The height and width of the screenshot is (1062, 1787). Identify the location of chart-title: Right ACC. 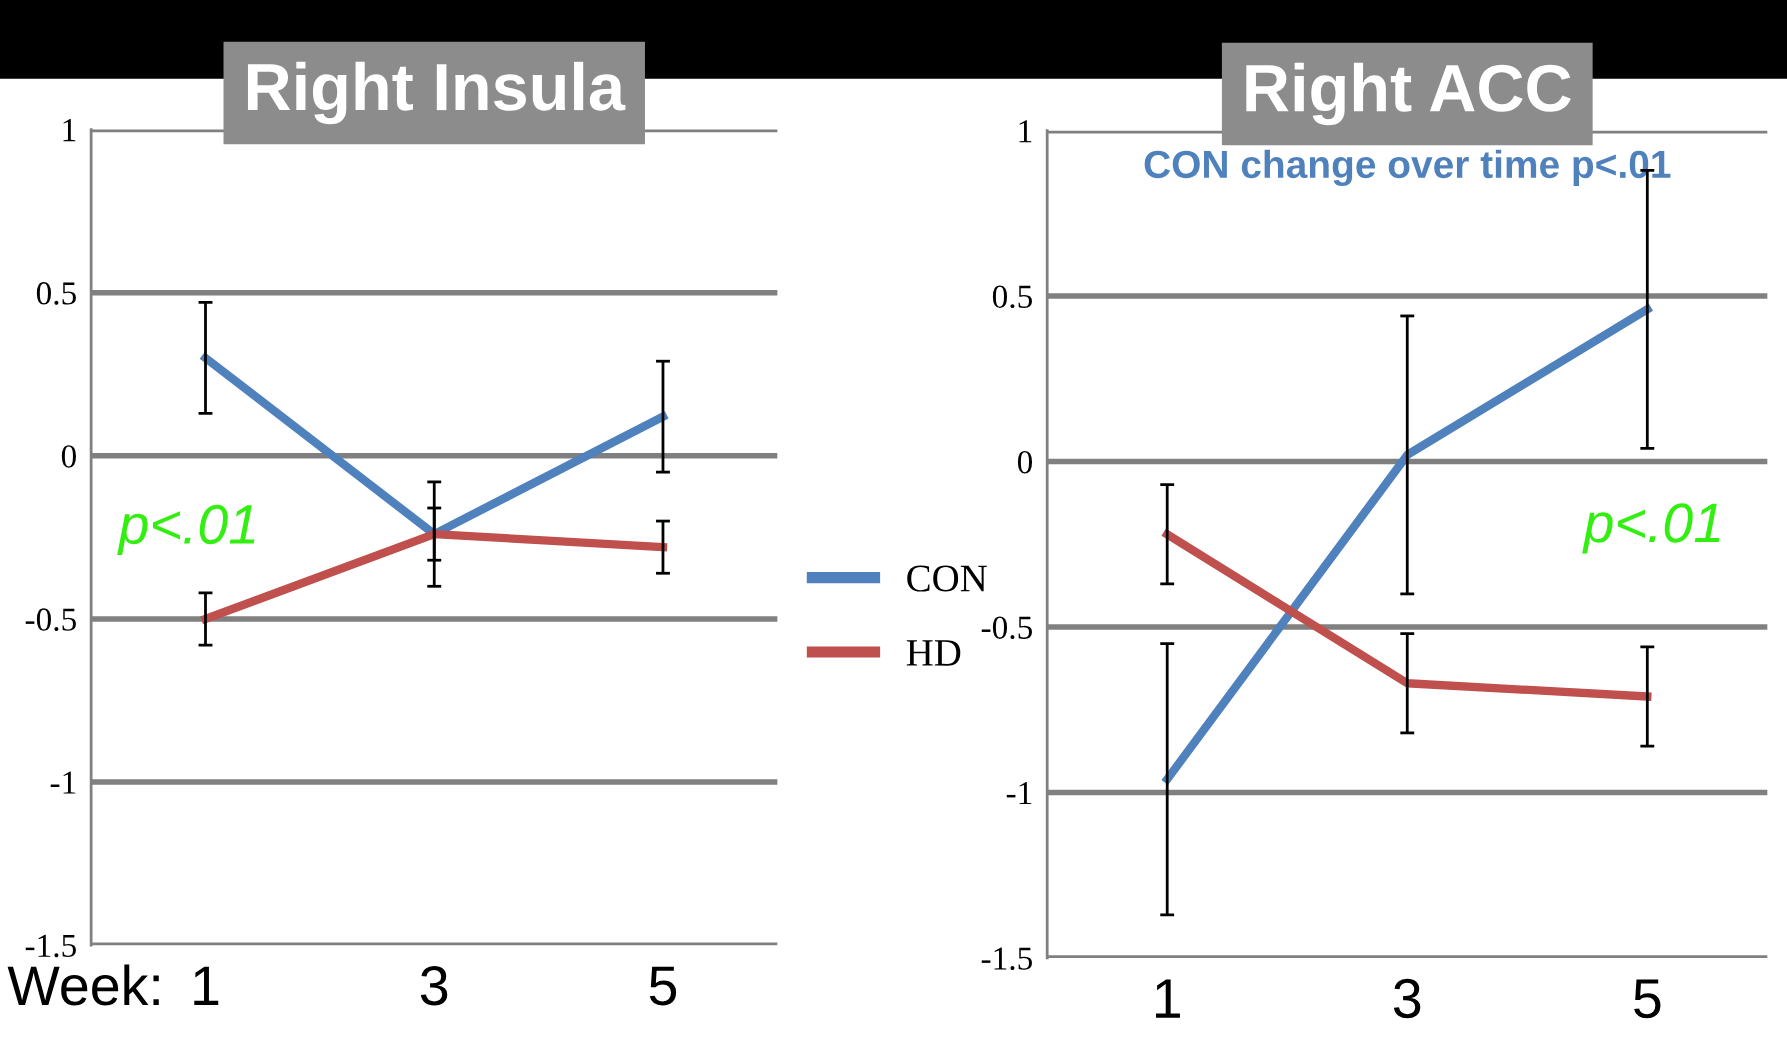
(1408, 94).